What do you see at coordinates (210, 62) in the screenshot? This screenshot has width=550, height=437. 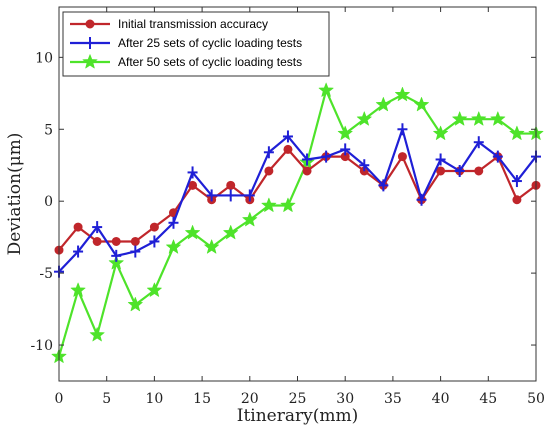 I see `legend-label-2: After 50 sets of cyclic loading tests` at bounding box center [210, 62].